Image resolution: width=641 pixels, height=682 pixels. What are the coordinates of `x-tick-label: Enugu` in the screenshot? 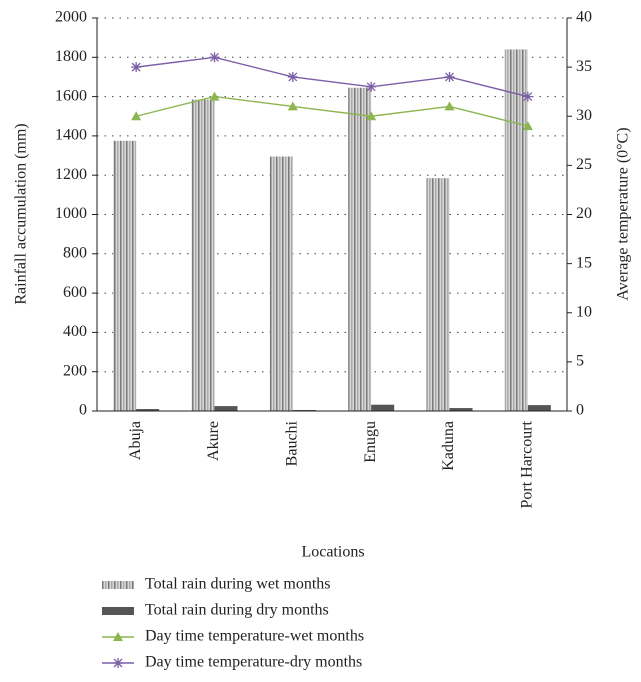 It's located at (370, 442).